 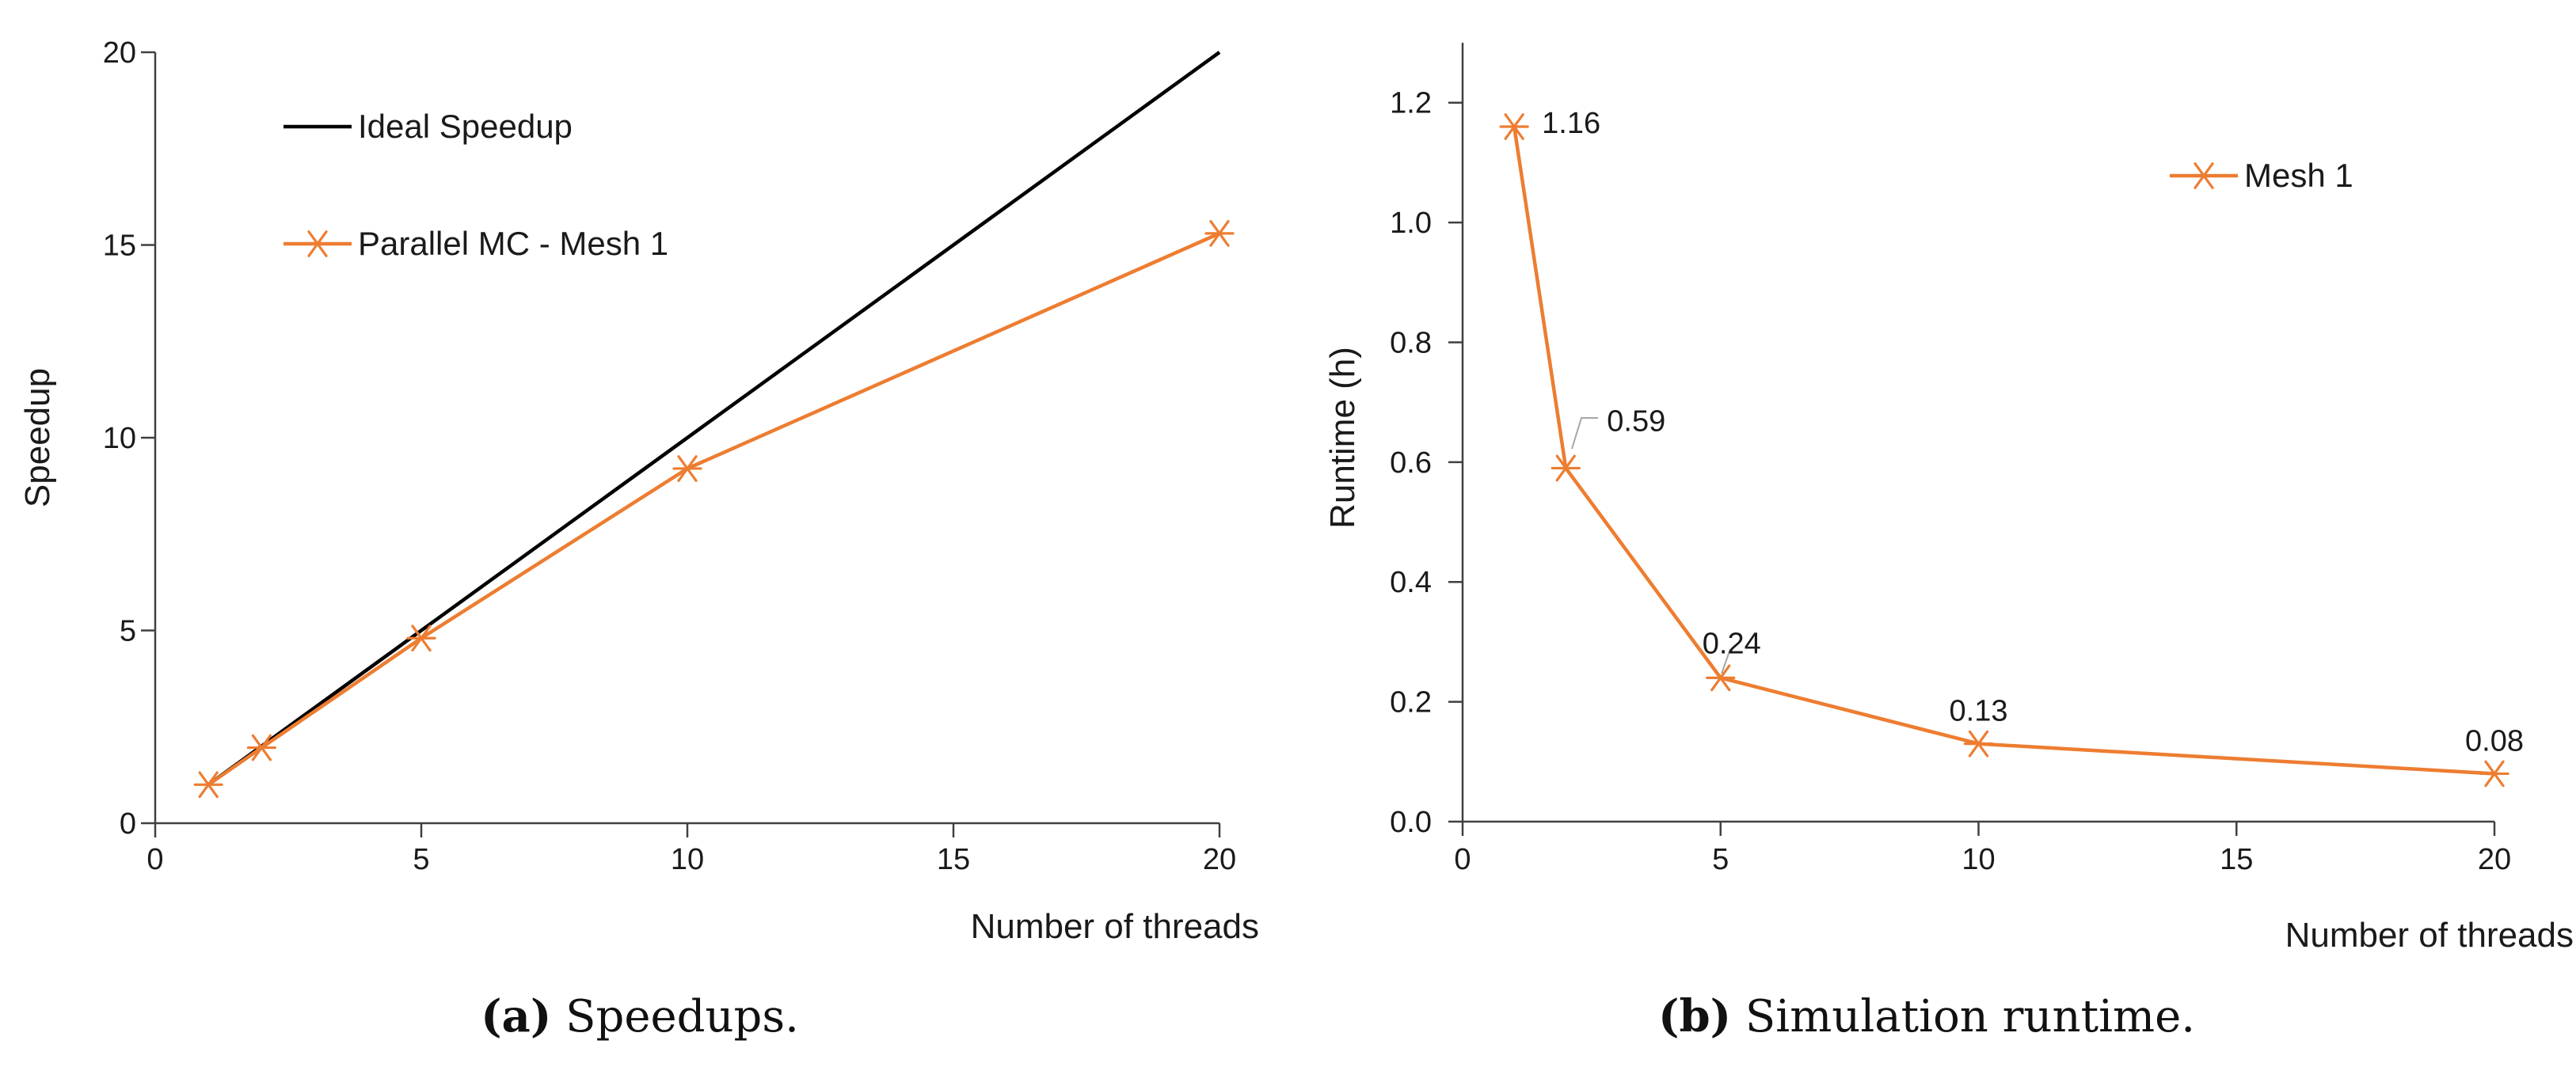 What do you see at coordinates (1963, 1016) in the screenshot?
I see `caption-text: Simulation runtime.` at bounding box center [1963, 1016].